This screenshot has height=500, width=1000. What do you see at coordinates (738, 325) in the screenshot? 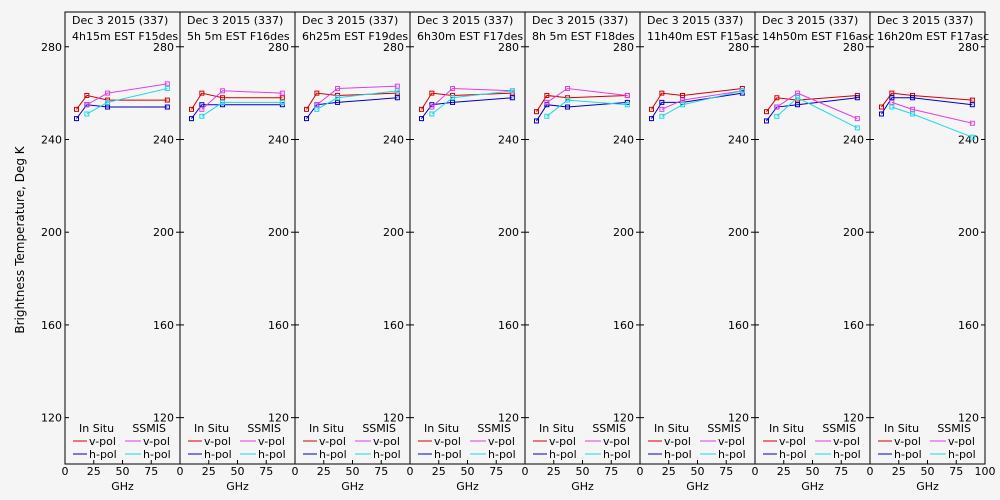
I see `y-tick-label: 160` at bounding box center [738, 325].